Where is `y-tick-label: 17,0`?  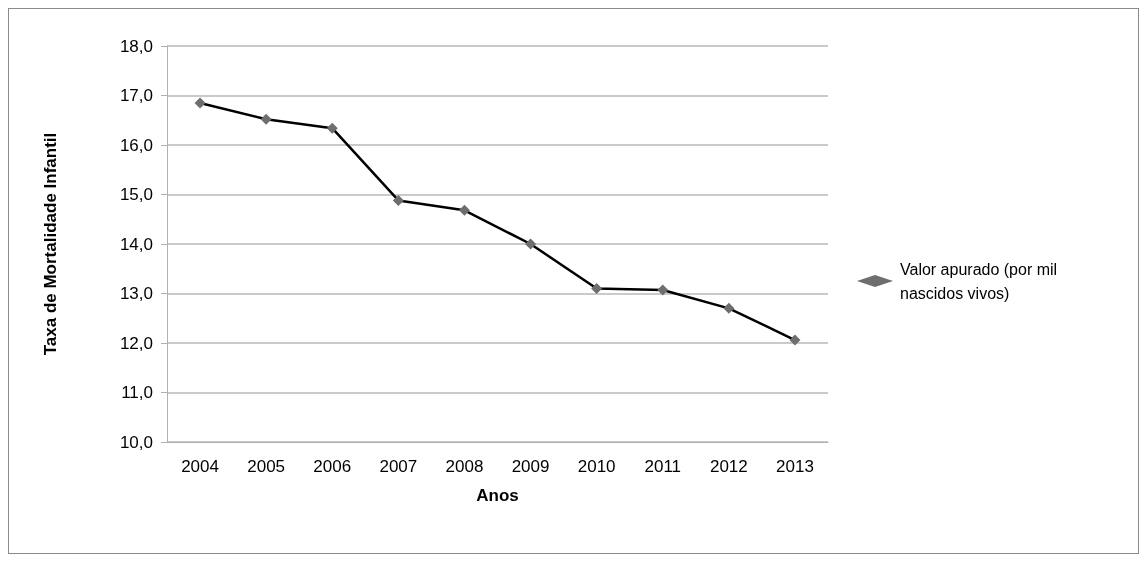
y-tick-label: 17,0 is located at coordinates (136, 95).